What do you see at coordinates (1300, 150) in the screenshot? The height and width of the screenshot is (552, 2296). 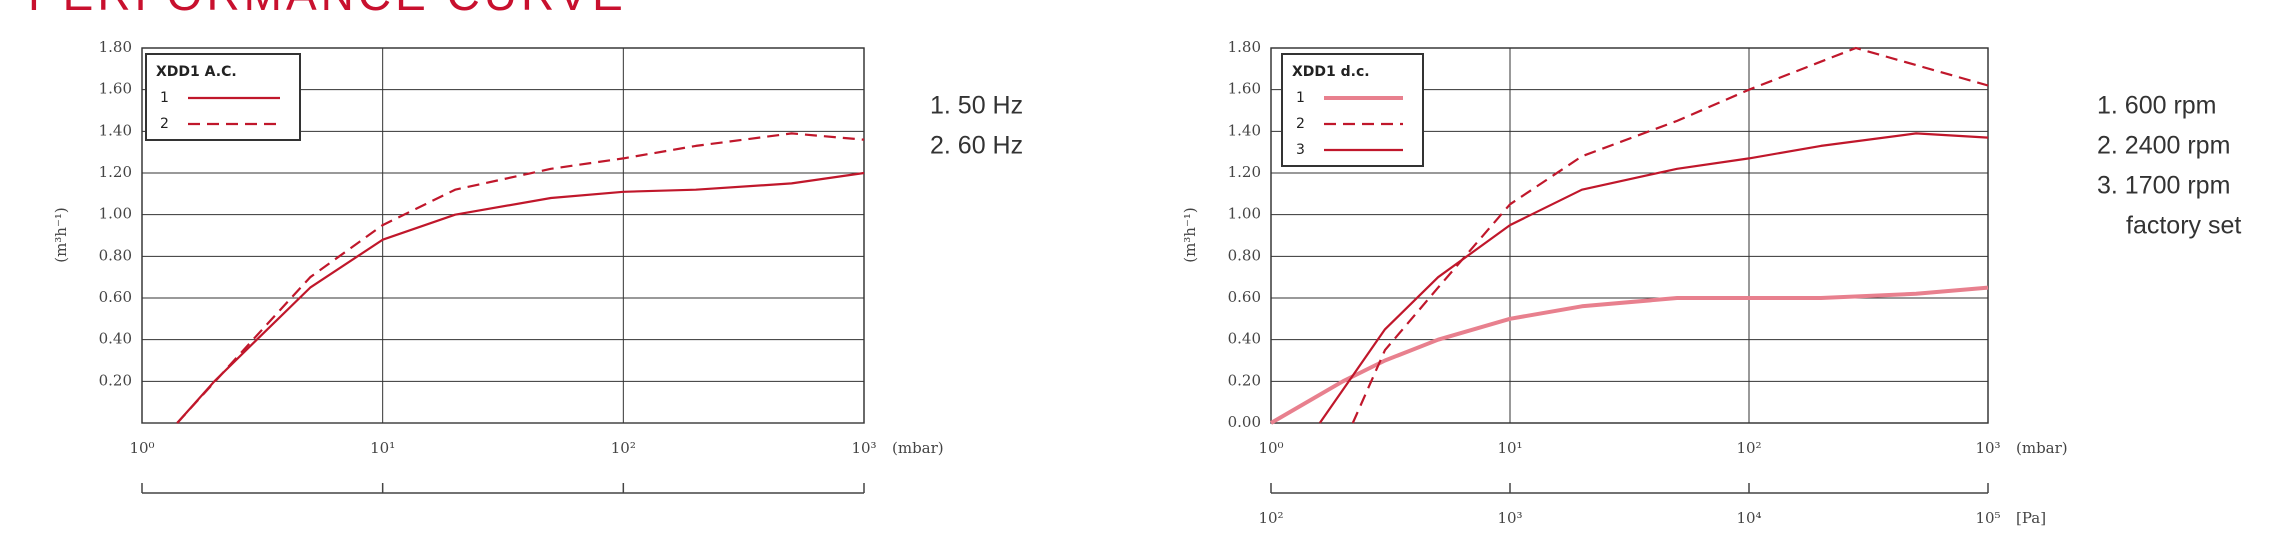 I see `legend-label: 3` at bounding box center [1300, 150].